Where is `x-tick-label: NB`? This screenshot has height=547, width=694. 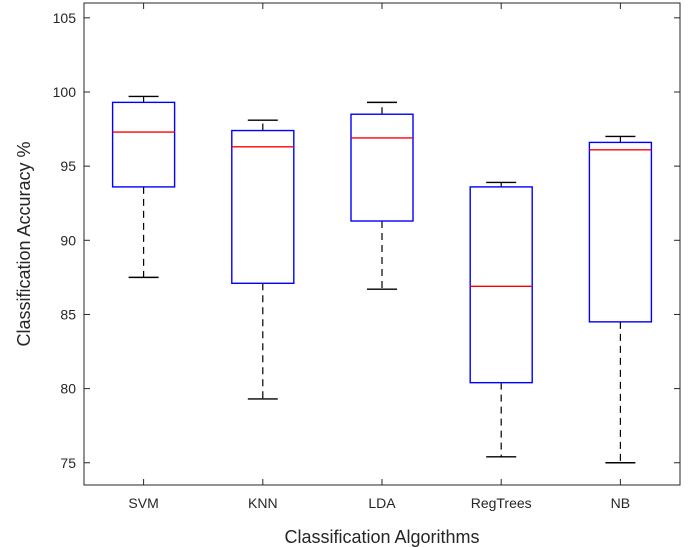
x-tick-label: NB is located at coordinates (620, 503).